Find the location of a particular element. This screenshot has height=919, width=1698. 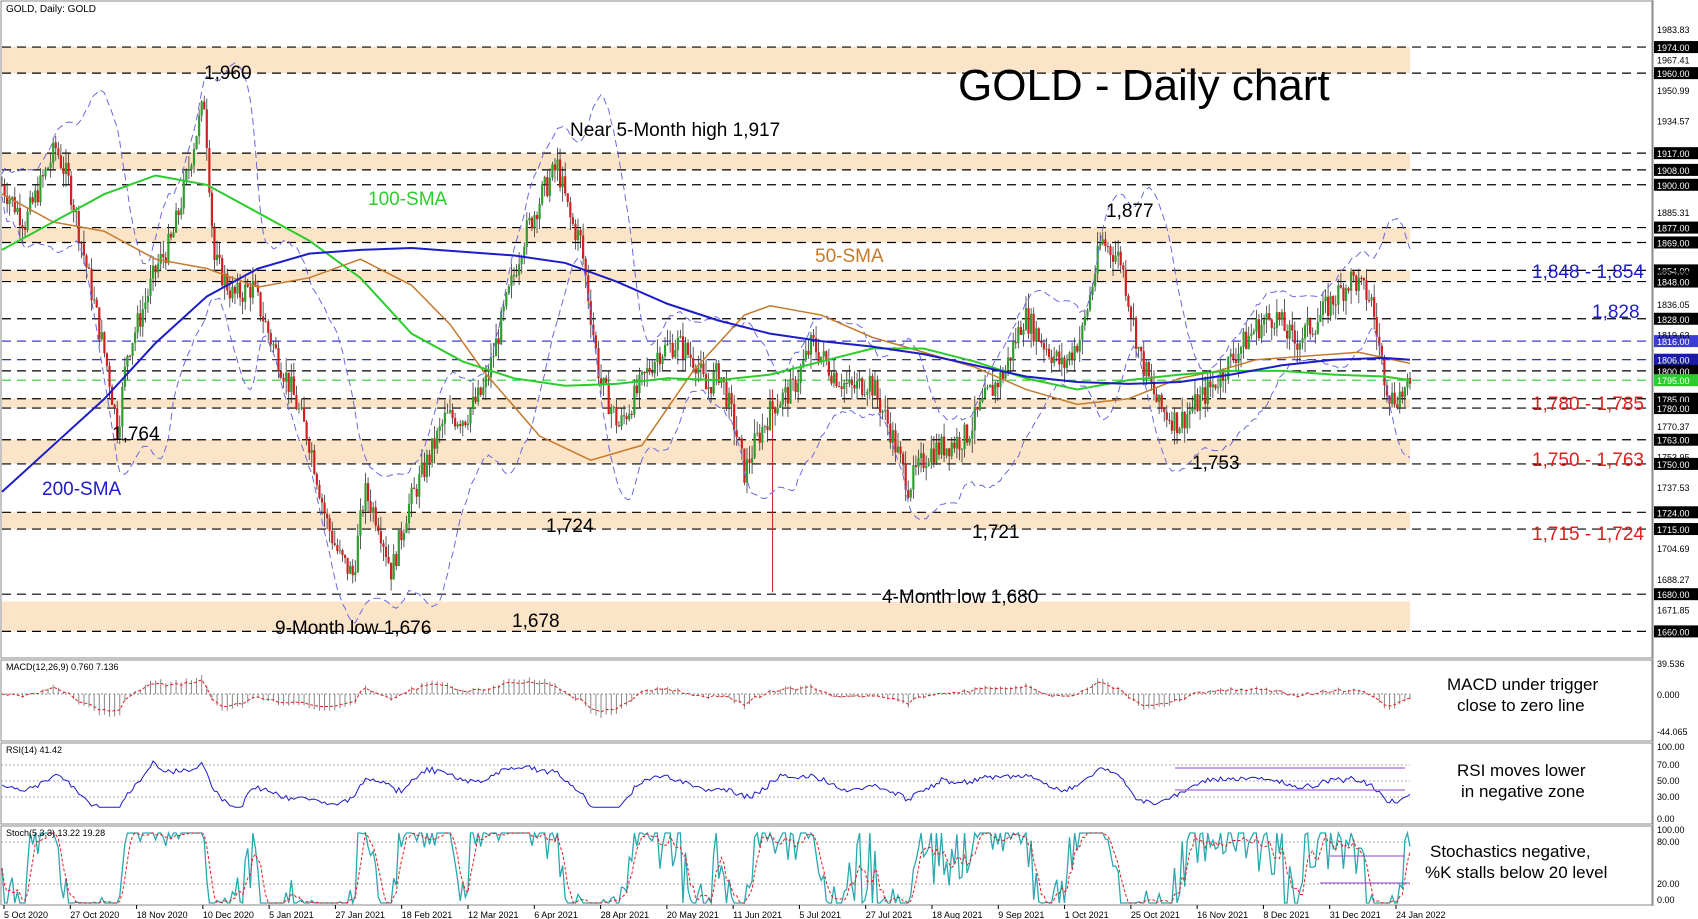

date-tick-label: 12 Mar 2021 is located at coordinates (493, 914).